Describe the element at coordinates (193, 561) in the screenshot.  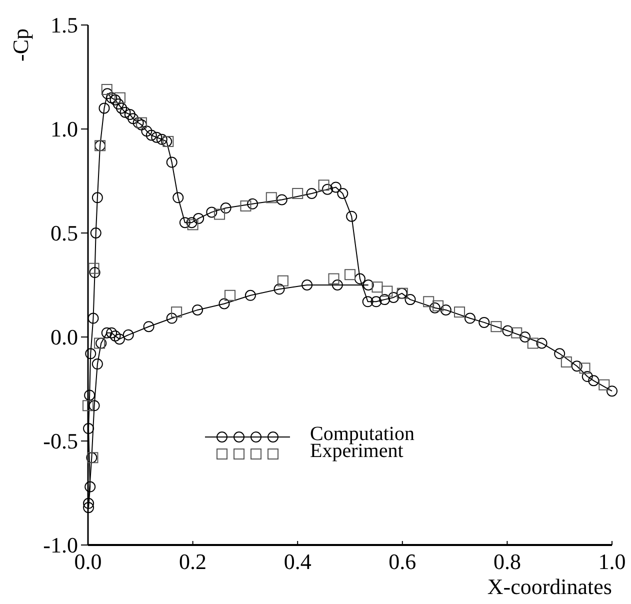
I see `x-tick-label: 0.2` at that location.